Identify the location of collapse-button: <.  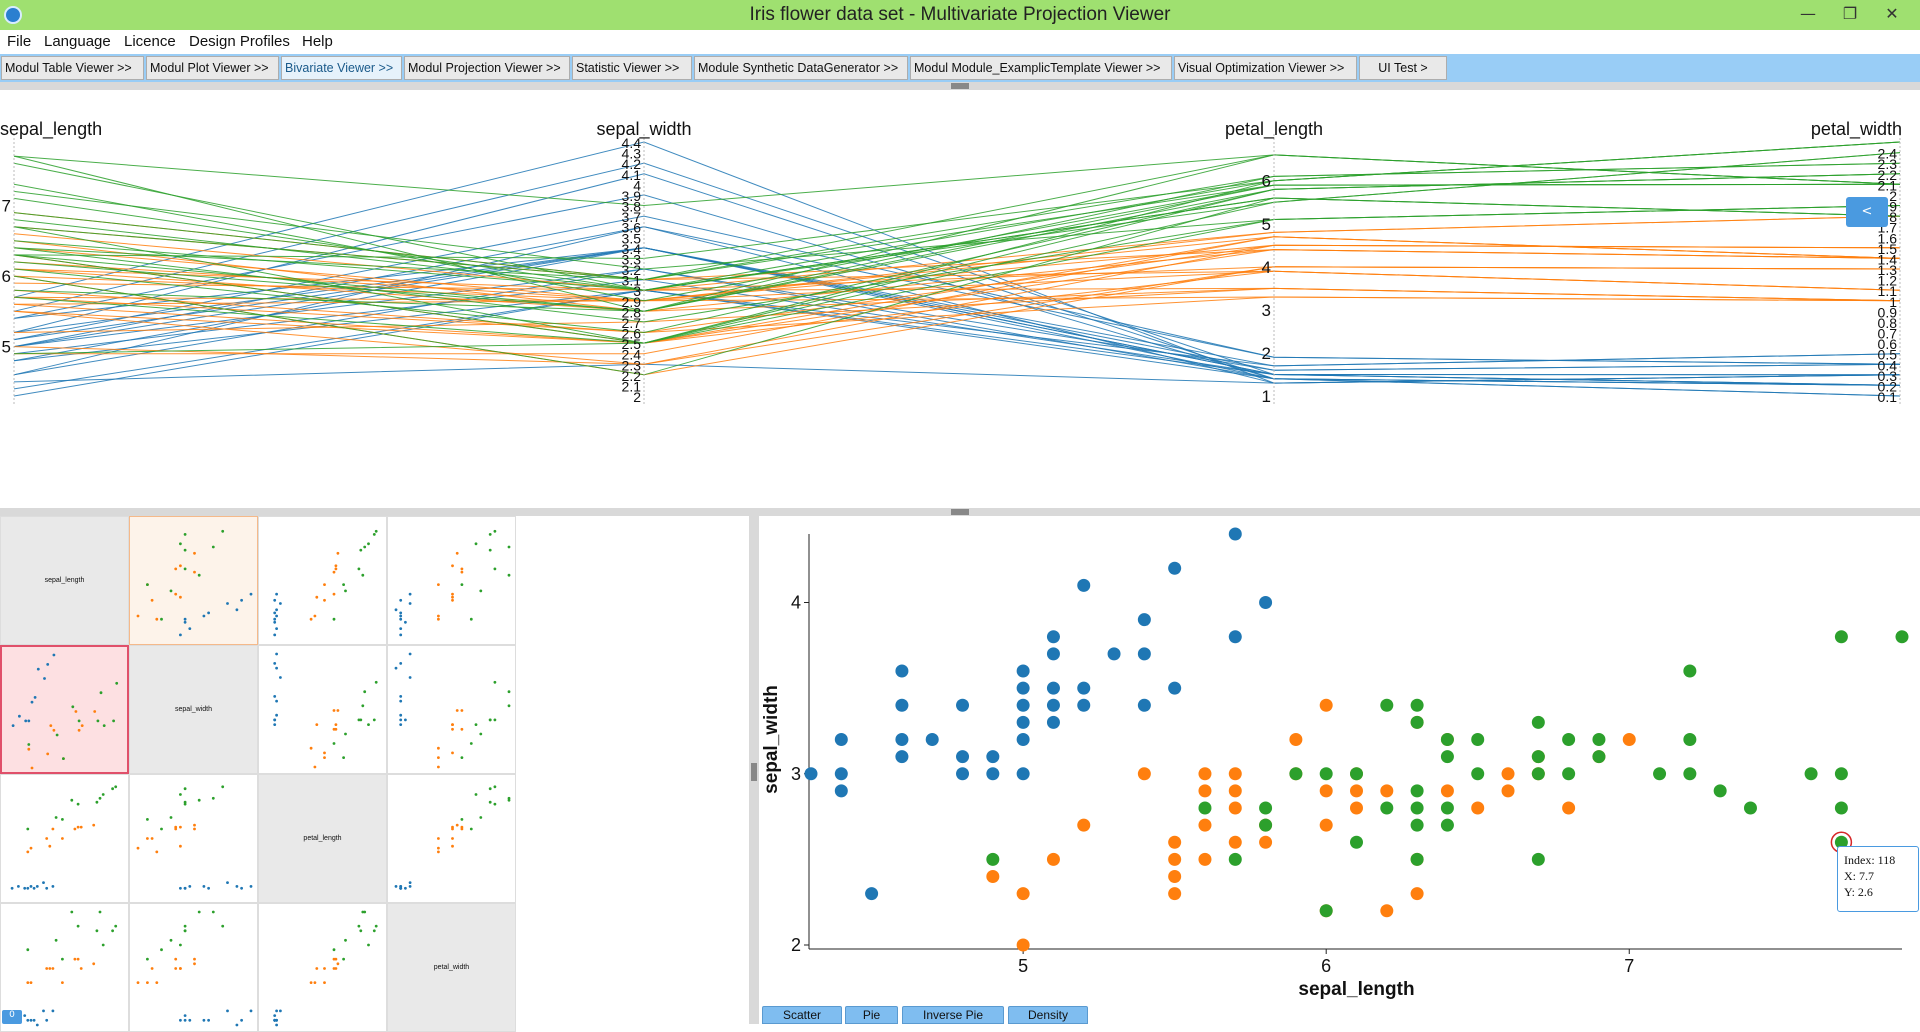
(1867, 212).